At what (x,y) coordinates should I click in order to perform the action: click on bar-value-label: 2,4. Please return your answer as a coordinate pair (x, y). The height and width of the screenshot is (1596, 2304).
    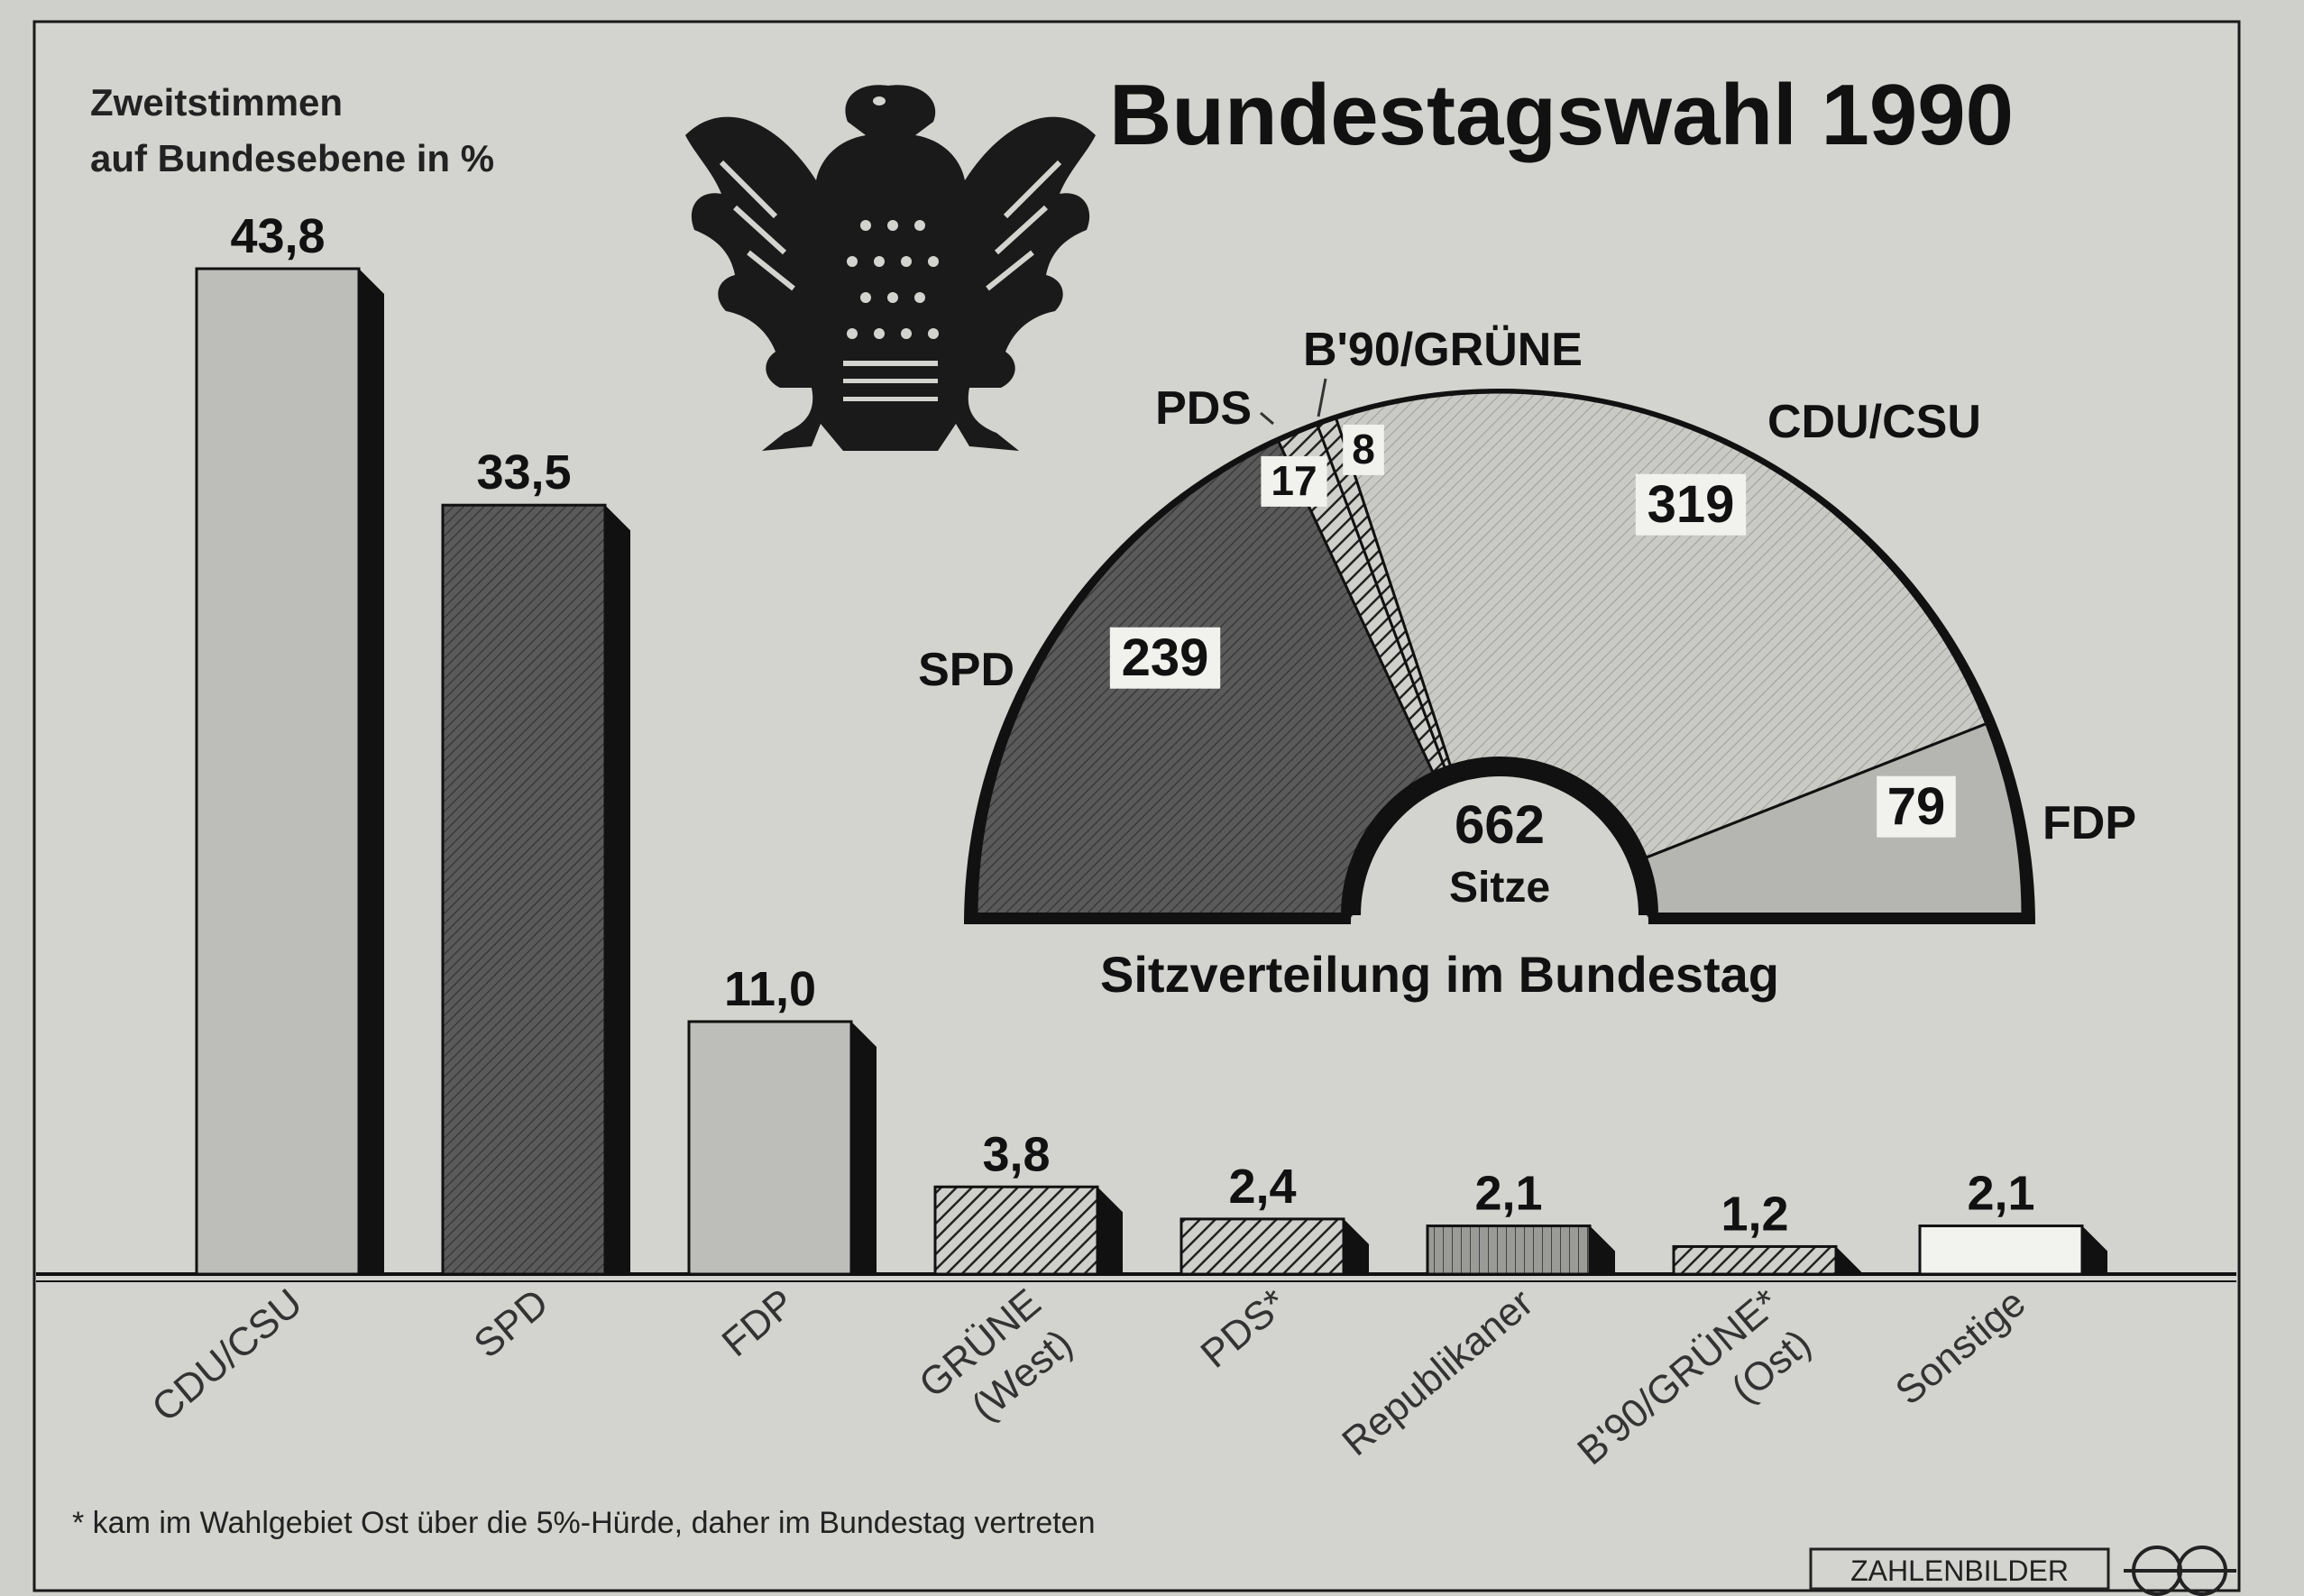
    Looking at the image, I should click on (1262, 1187).